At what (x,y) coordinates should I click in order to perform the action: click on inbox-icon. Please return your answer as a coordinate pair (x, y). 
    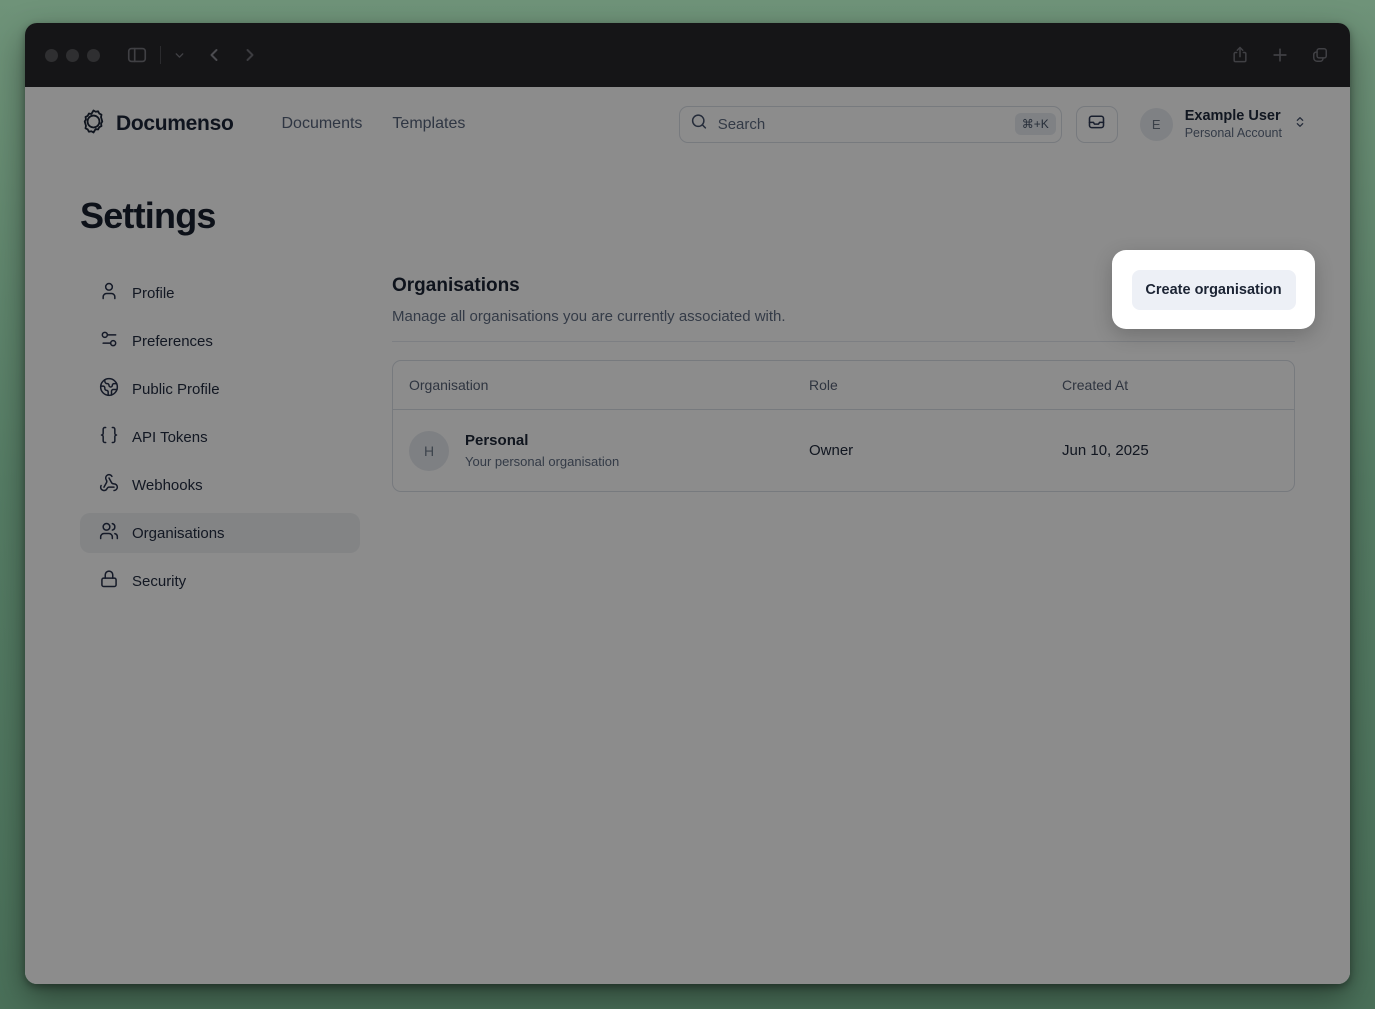
    Looking at the image, I should click on (1096, 124).